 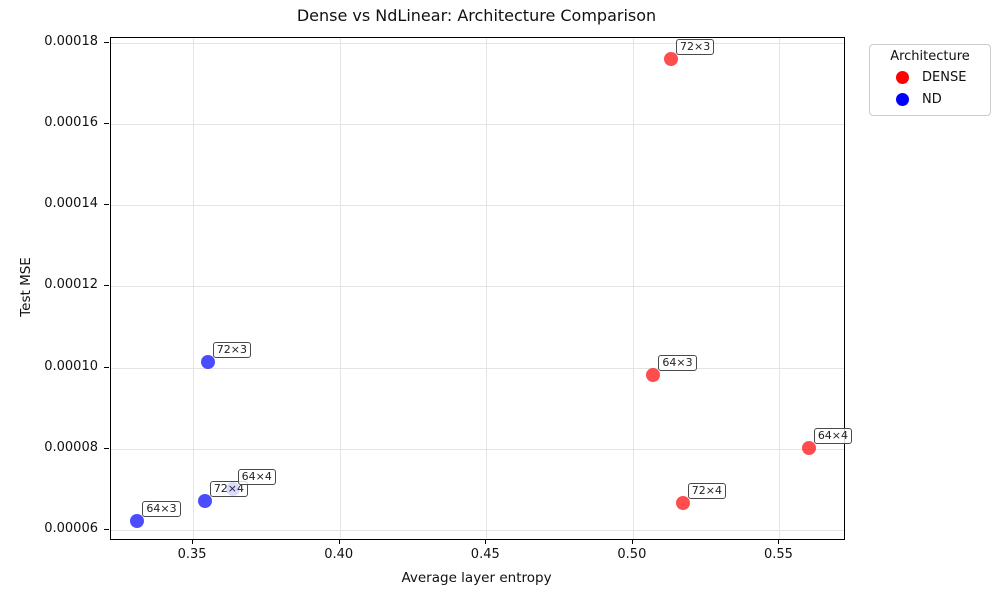 I want to click on legend: Architecture DENSE ND, so click(x=930, y=80).